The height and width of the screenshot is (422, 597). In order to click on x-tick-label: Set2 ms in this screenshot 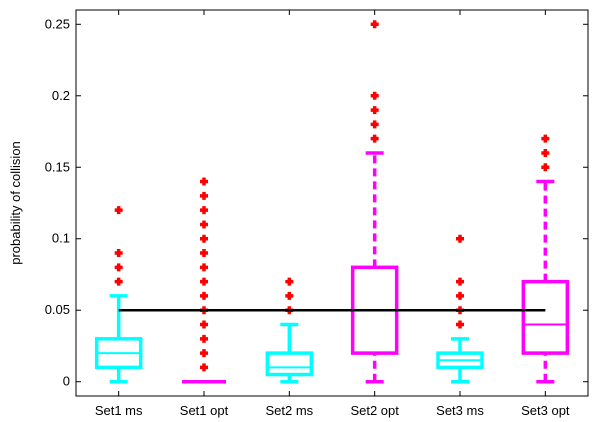, I will do `click(289, 410)`.